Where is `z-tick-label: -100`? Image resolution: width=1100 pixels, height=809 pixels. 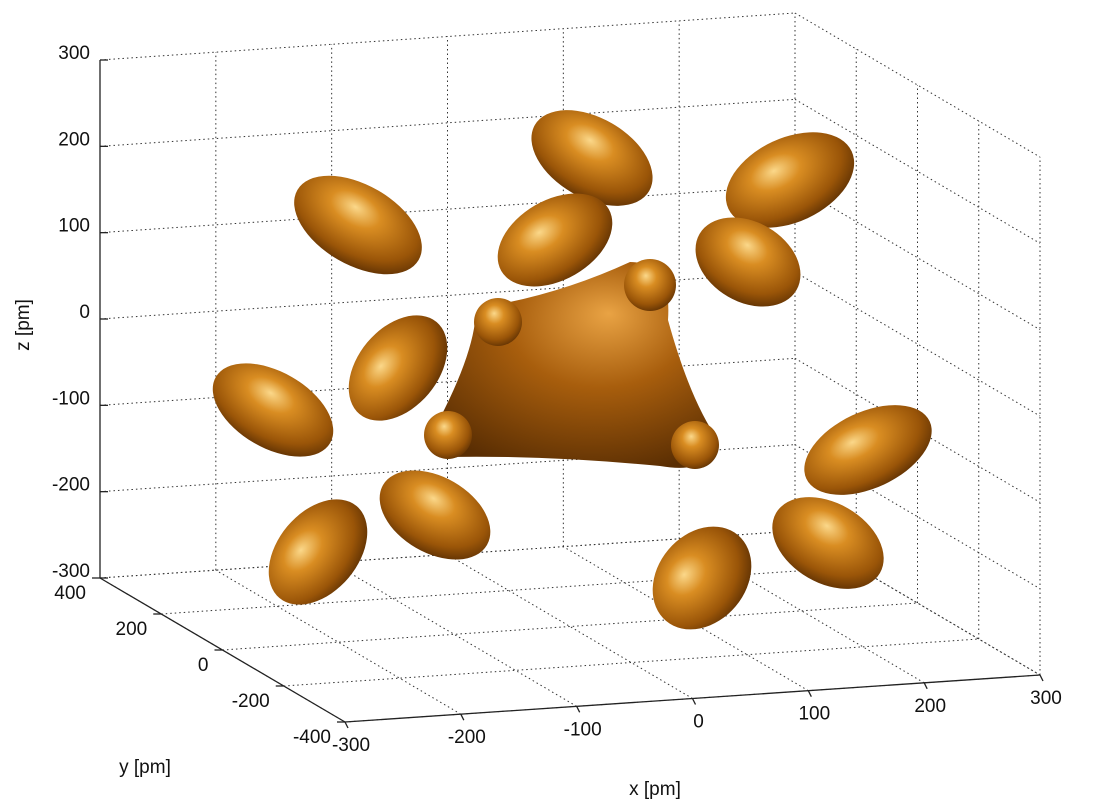
z-tick-label: -100 is located at coordinates (71, 398).